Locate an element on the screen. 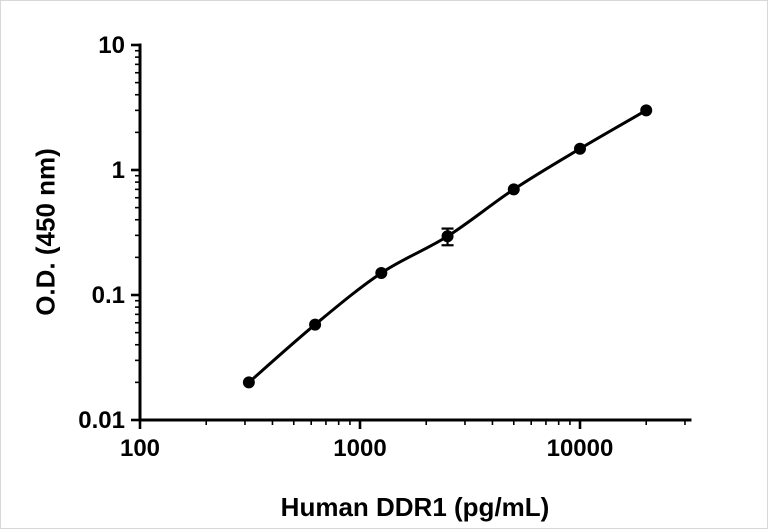 The image size is (768, 529). x-tick-label: 100 is located at coordinates (140, 448).